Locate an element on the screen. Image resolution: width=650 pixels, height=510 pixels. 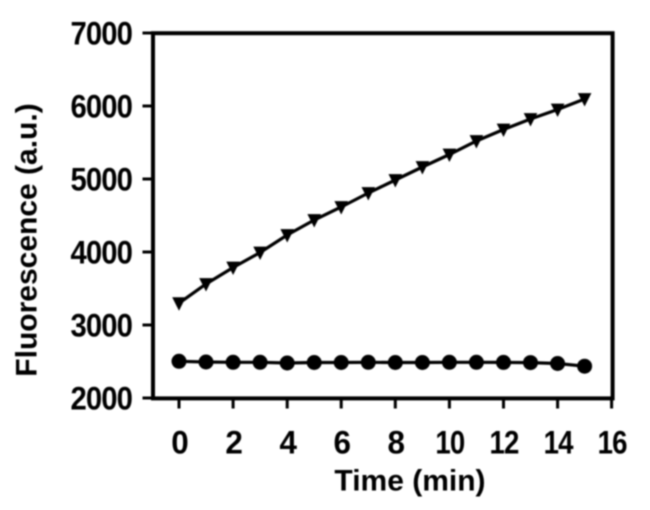
svg-text: 2 is located at coordinates (233, 442).